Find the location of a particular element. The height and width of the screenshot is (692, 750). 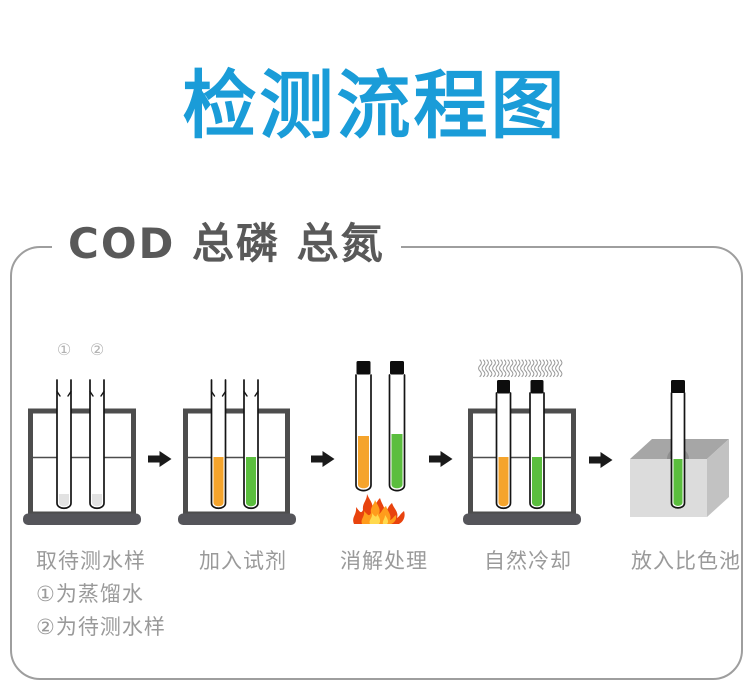

rack-two-water-tubes-icon is located at coordinates (82, 452).